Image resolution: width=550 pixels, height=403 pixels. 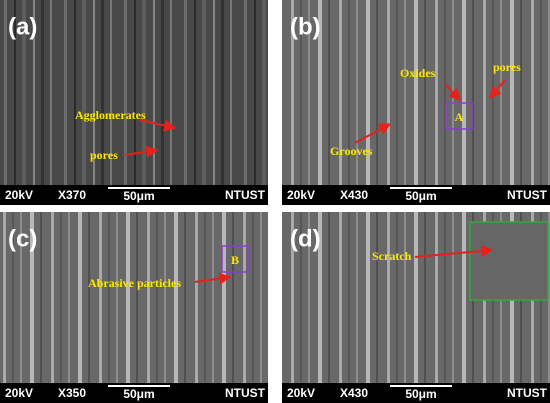 I want to click on panel-label: (a), so click(x=22, y=26).